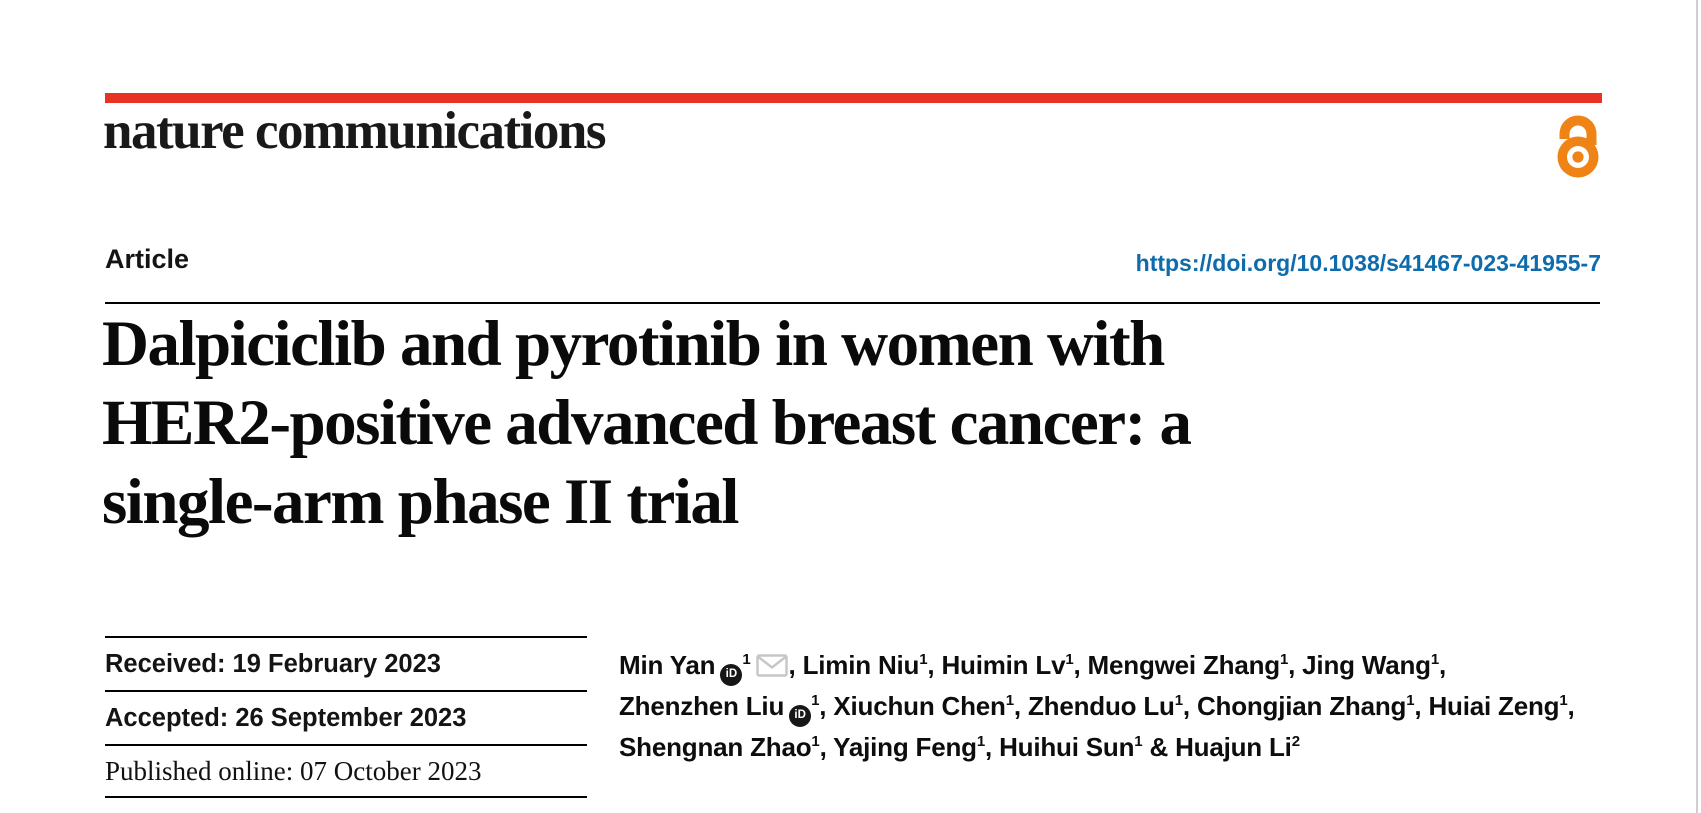 The width and height of the screenshot is (1701, 813). I want to click on date-published-text: Published online: 07 October 2023, so click(293, 770).